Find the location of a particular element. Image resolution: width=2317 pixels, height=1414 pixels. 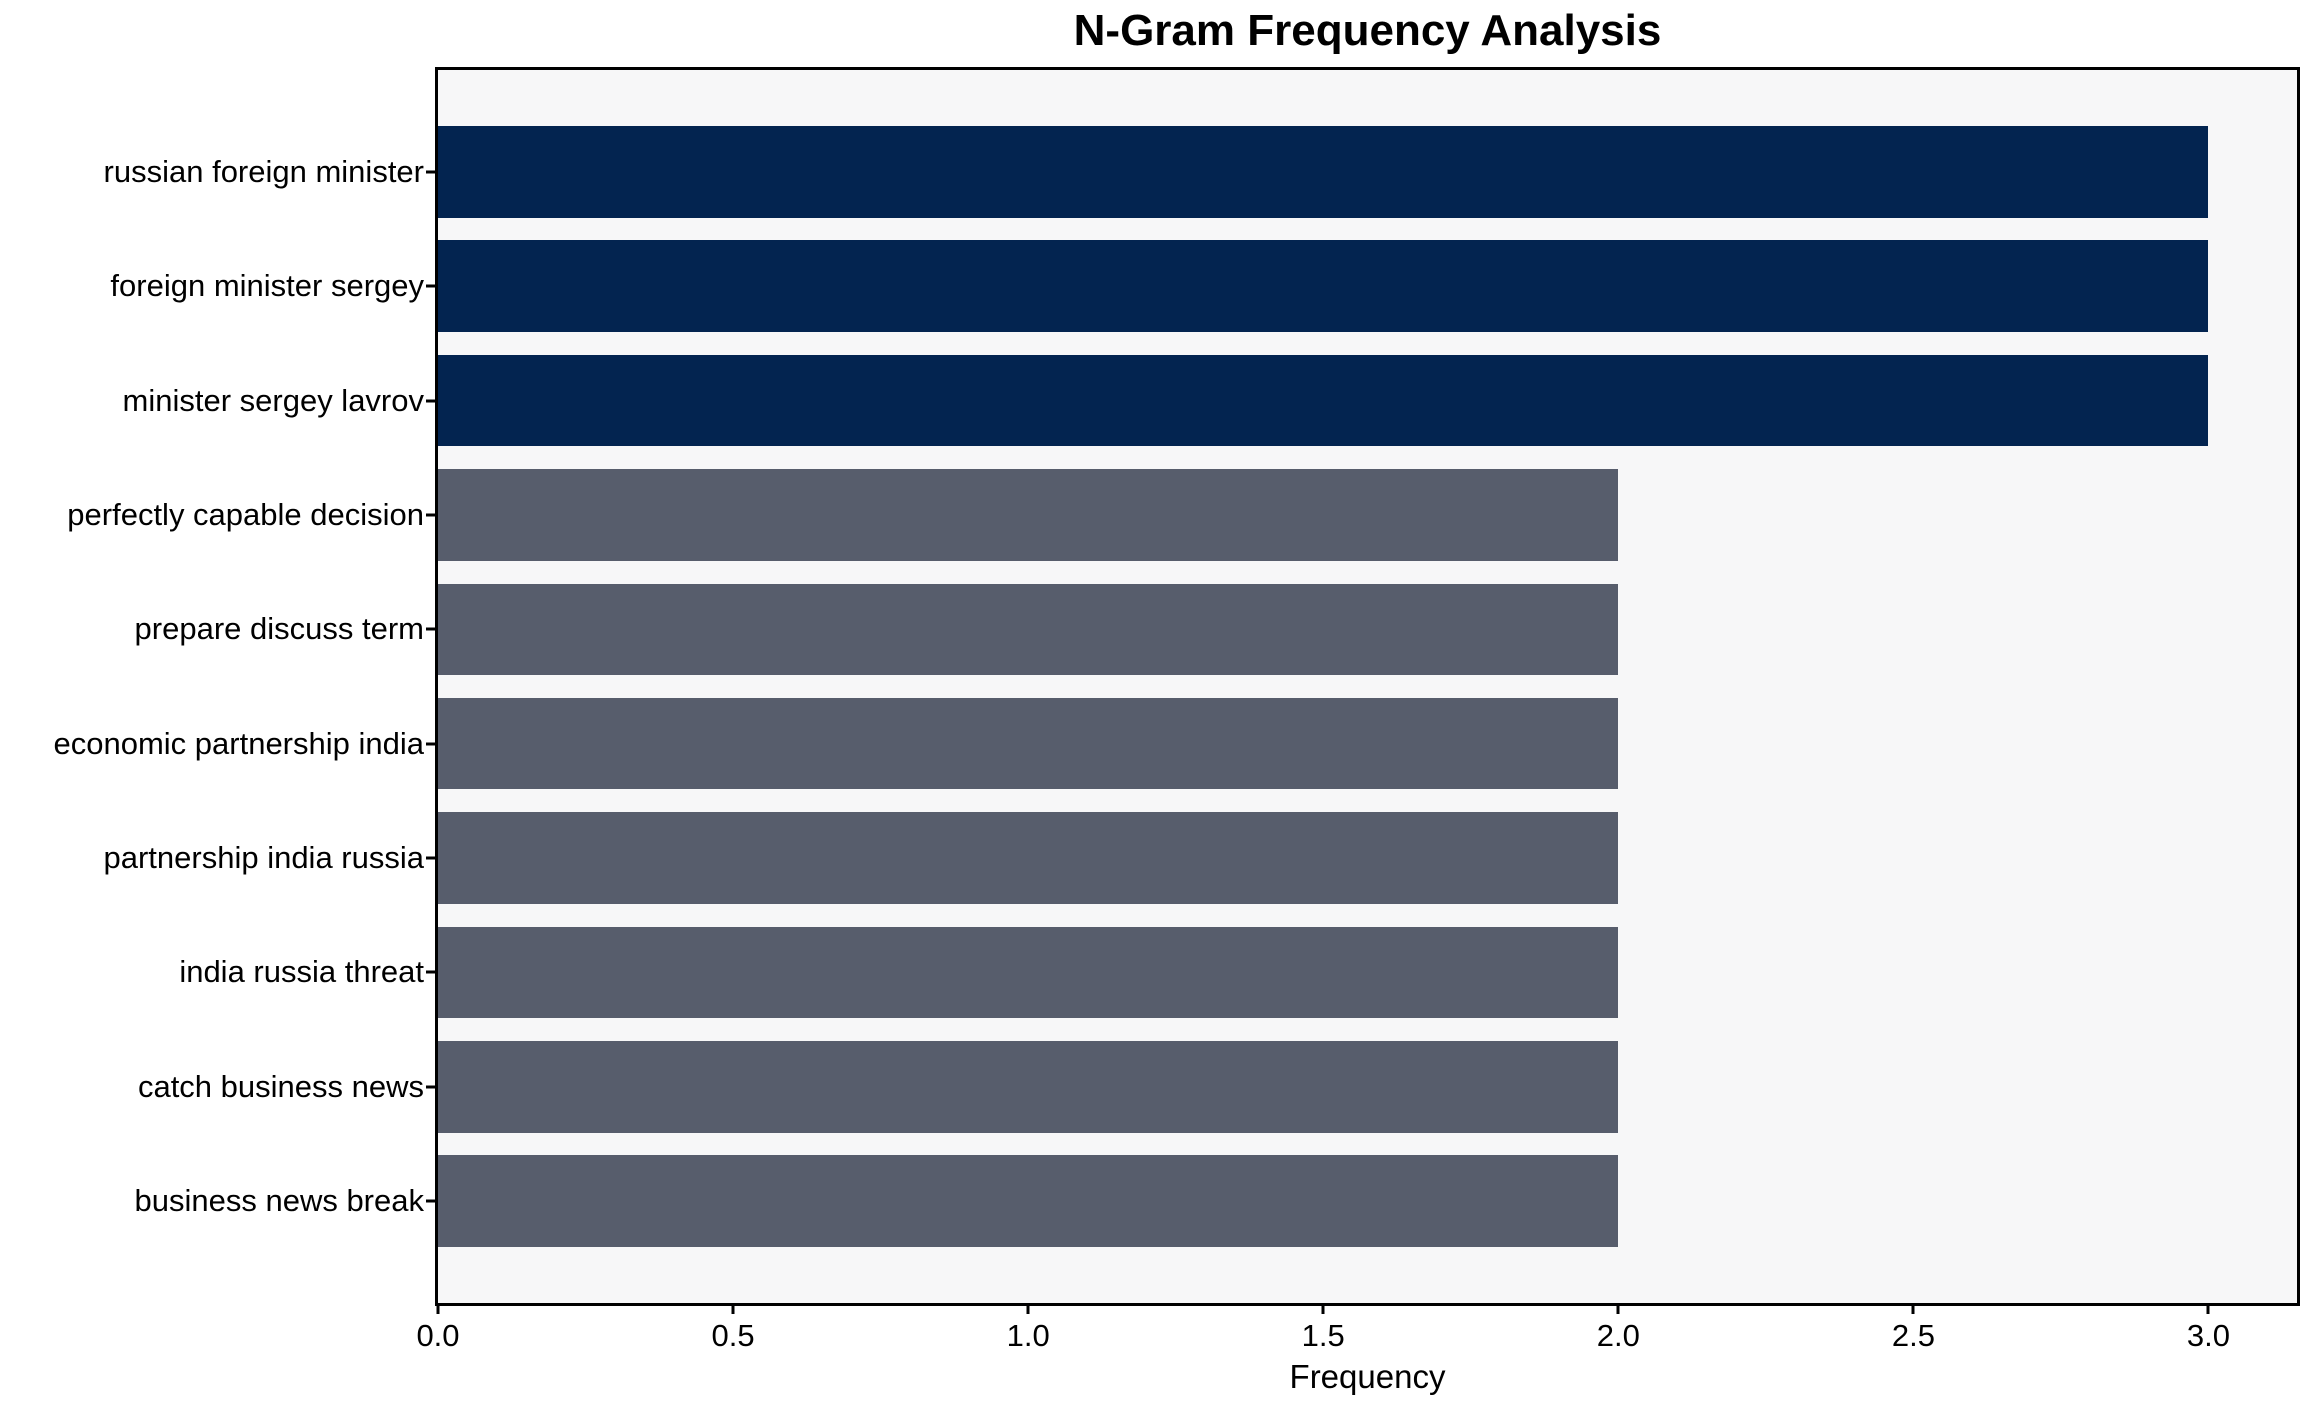

x-tick-label: 1.5 is located at coordinates (1323, 1335).